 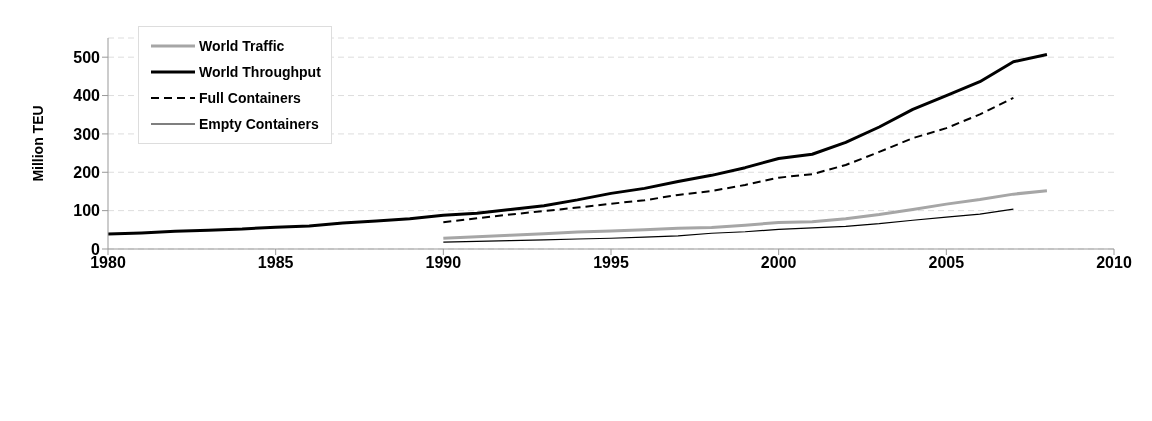 What do you see at coordinates (946, 263) in the screenshot?
I see `x-tick-label: 2005` at bounding box center [946, 263].